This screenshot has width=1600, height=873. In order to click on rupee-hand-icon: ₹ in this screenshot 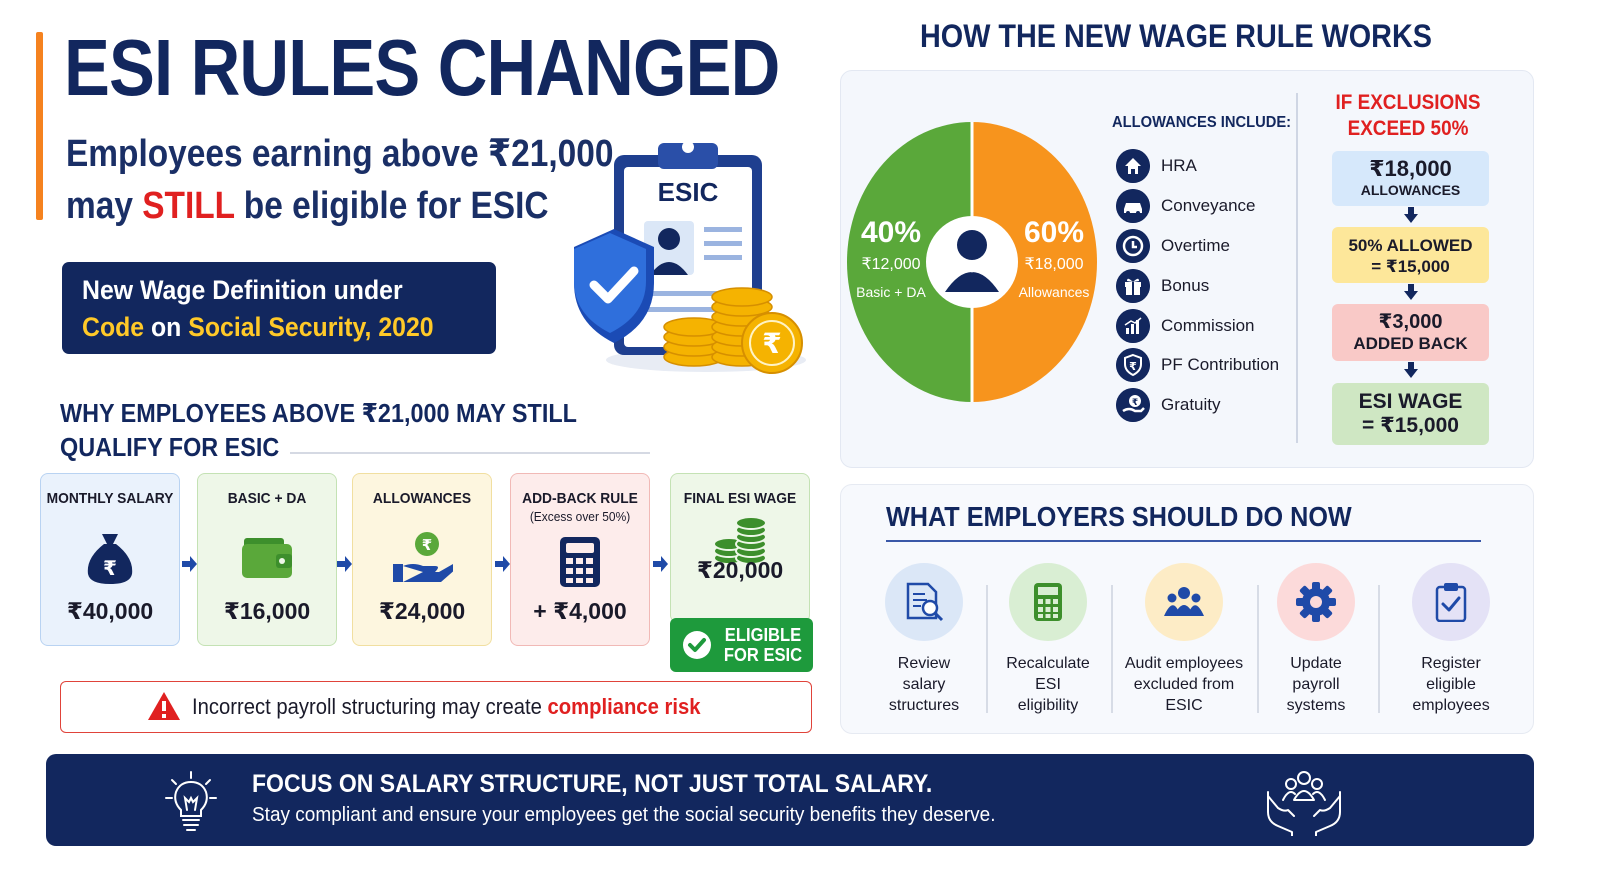, I will do `click(1133, 405)`.